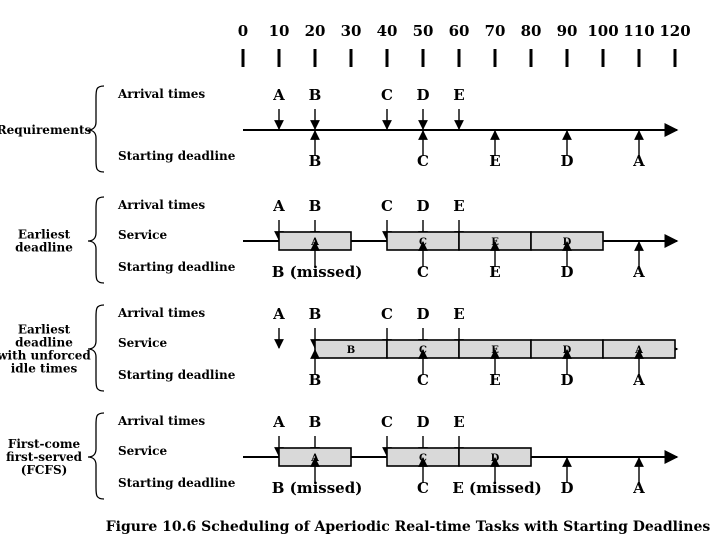  Describe the element at coordinates (44, 369) in the screenshot. I see `section-label: idle times` at that location.